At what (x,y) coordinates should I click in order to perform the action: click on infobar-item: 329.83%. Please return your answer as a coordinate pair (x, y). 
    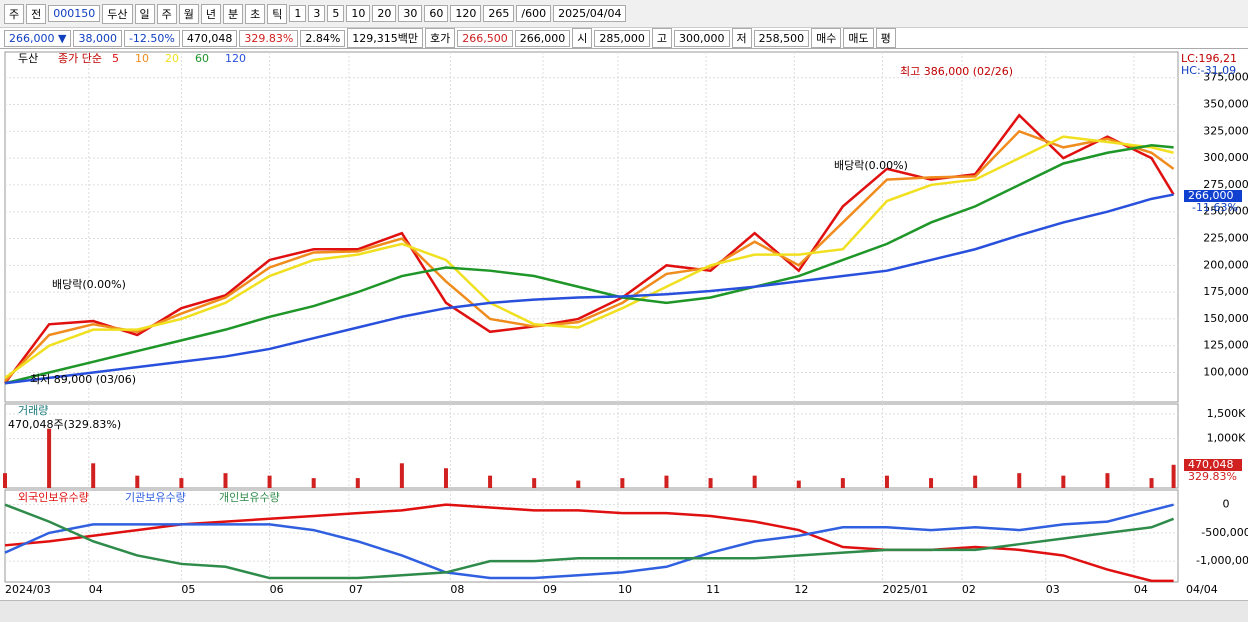
    Looking at the image, I should click on (269, 38).